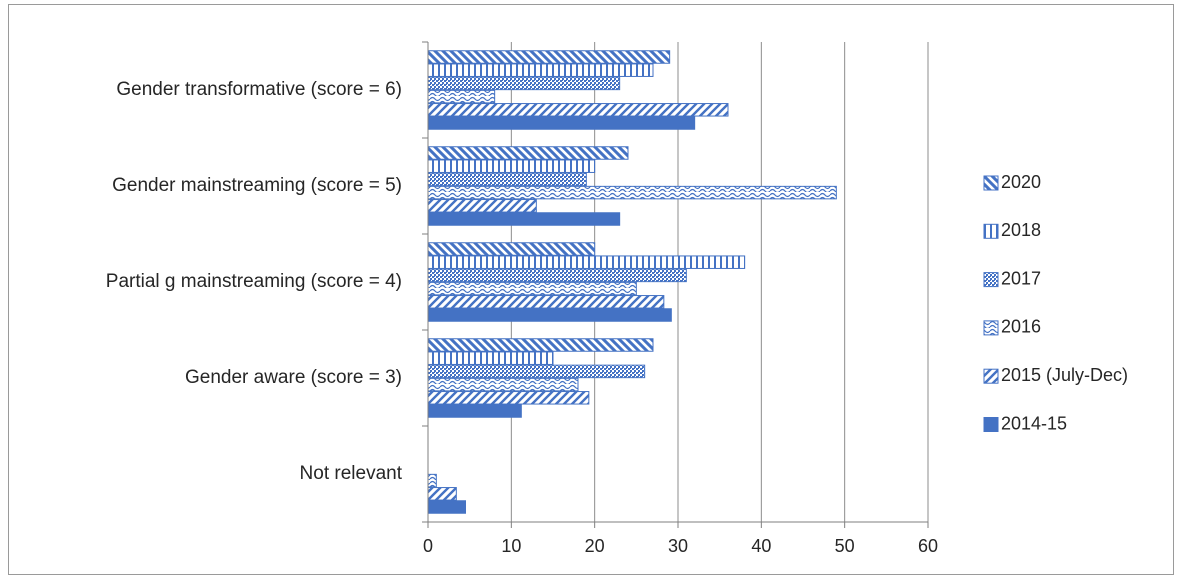  What do you see at coordinates (428, 546) in the screenshot?
I see `x-tick-label: 0` at bounding box center [428, 546].